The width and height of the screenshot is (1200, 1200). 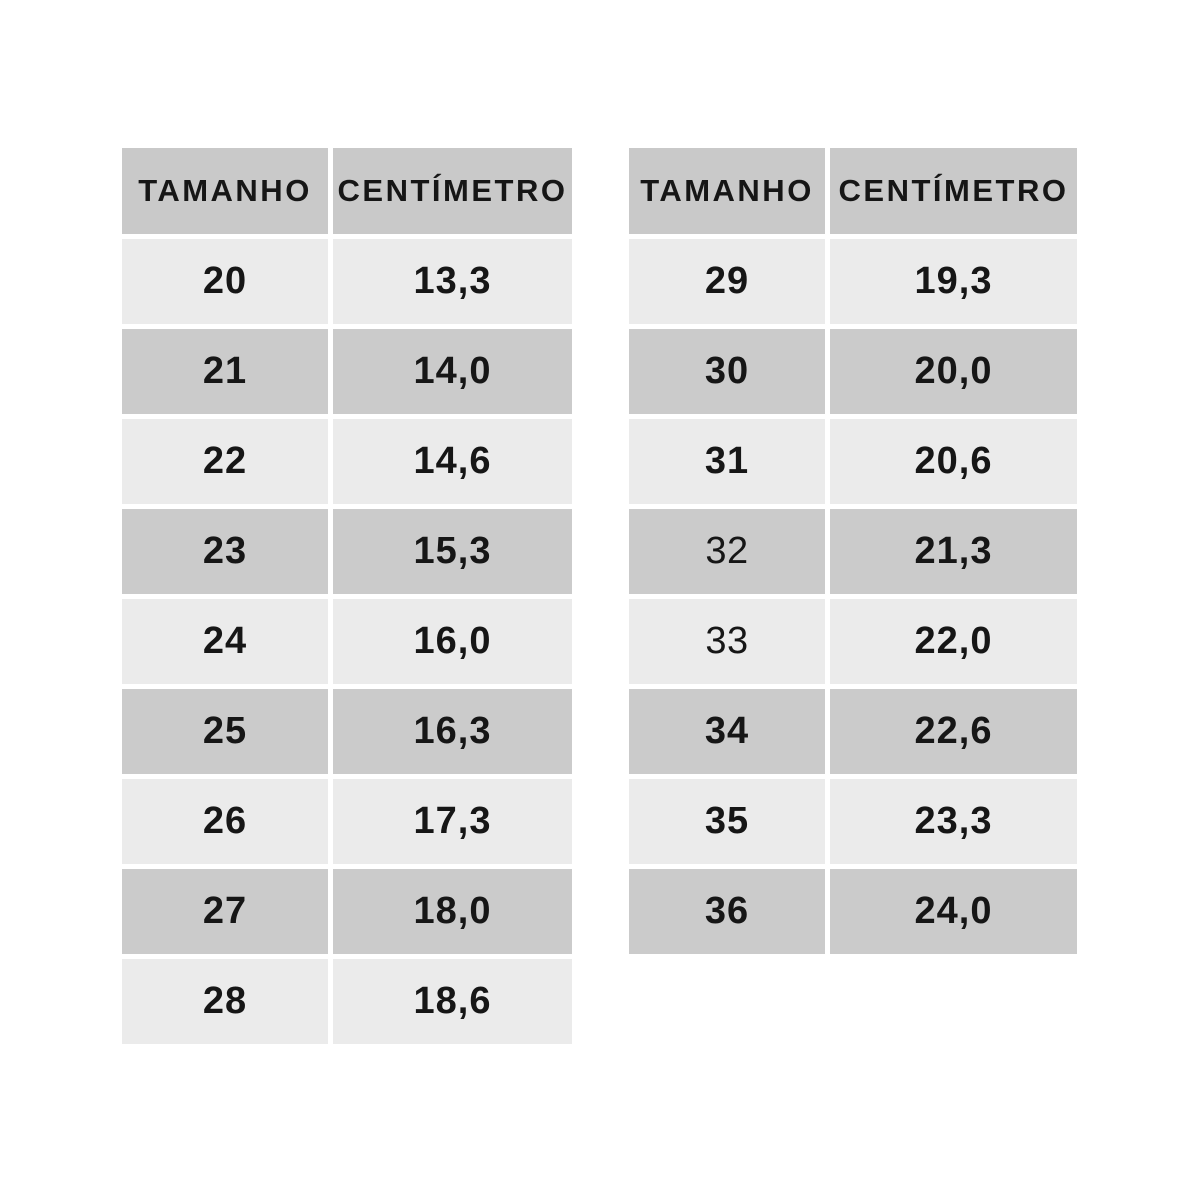 I want to click on size-value-cell: 29, so click(x=727, y=281).